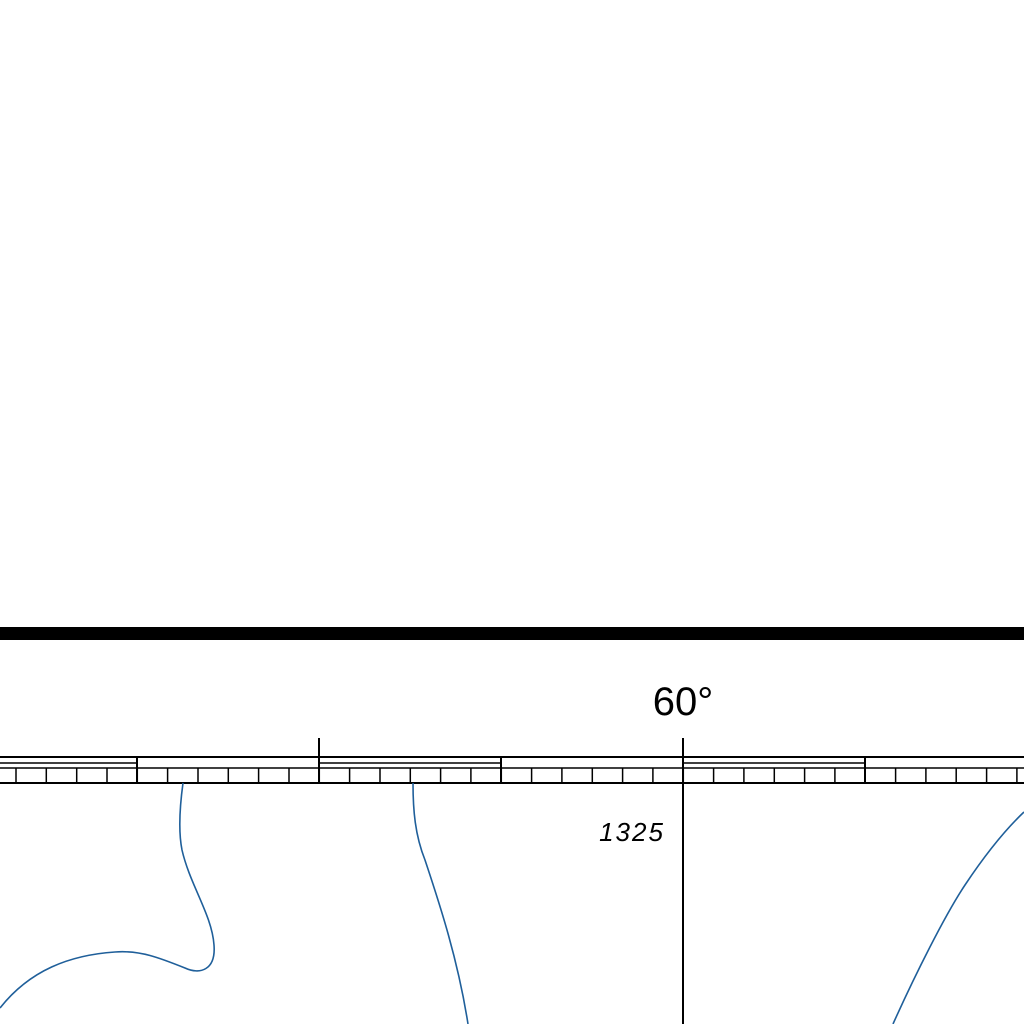 This screenshot has height=1024, width=1024. Describe the element at coordinates (632, 832) in the screenshot. I see `depth-label: 1325` at that location.